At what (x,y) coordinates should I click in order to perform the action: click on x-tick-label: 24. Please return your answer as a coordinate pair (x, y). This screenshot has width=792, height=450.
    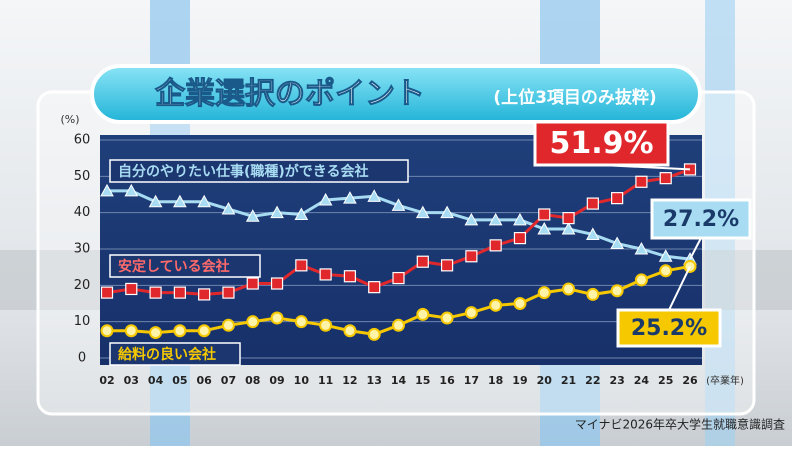
    Looking at the image, I should click on (642, 380).